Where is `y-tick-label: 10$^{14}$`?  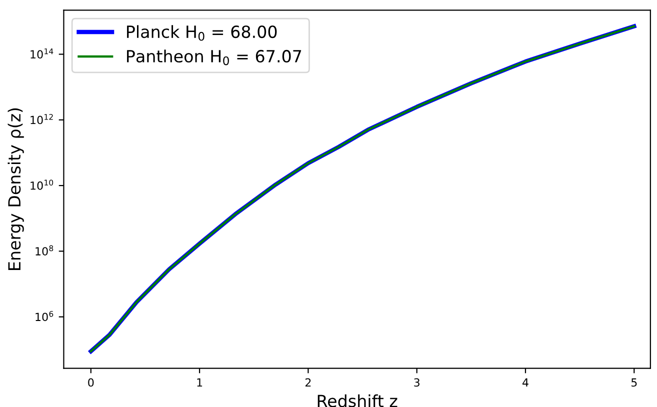
y-tick-label: 10$^{14}$ is located at coordinates (42, 53).